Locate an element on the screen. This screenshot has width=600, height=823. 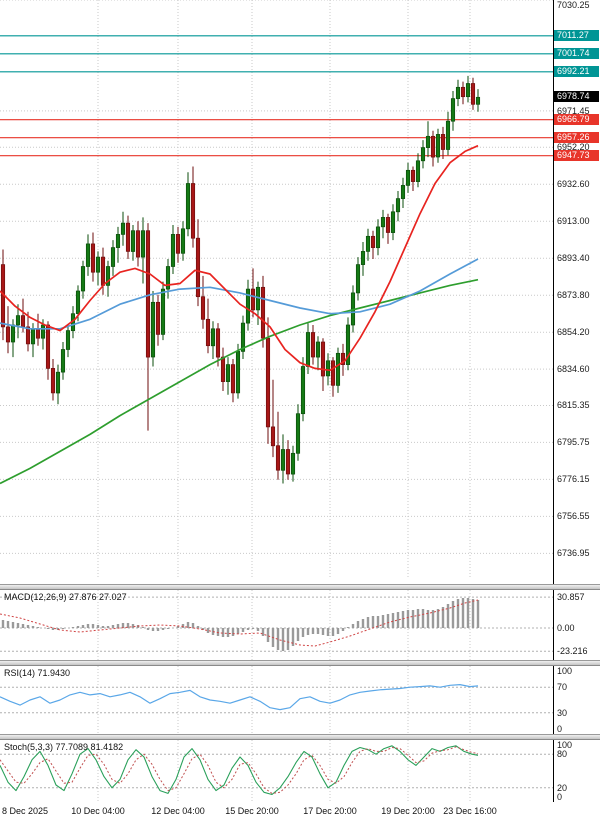
rsi-panel: RSI(14) 71.9430 100 70 30 0 is located at coordinates (300, 700).